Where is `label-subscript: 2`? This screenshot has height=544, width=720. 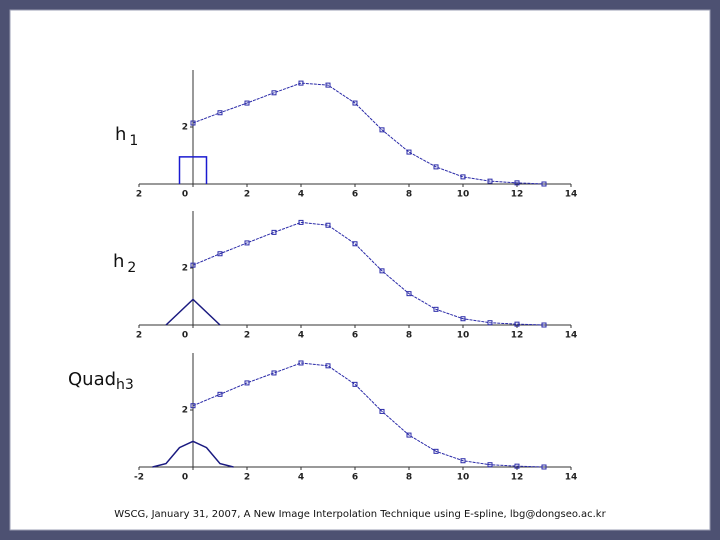
label-subscript: 2 is located at coordinates (131, 268).